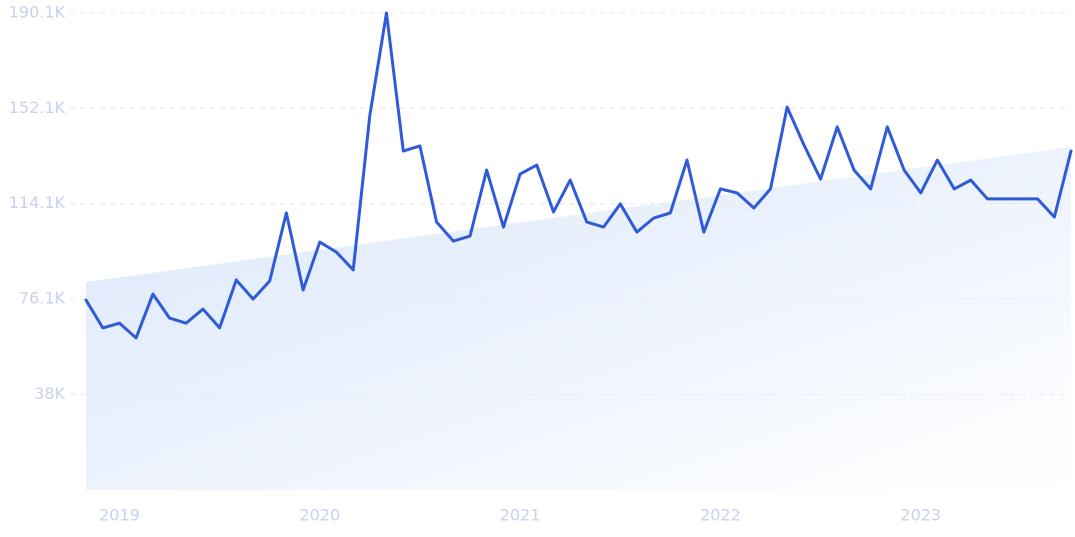  Describe the element at coordinates (37, 107) in the screenshot. I see `y-tick-label: 152.1K` at that location.